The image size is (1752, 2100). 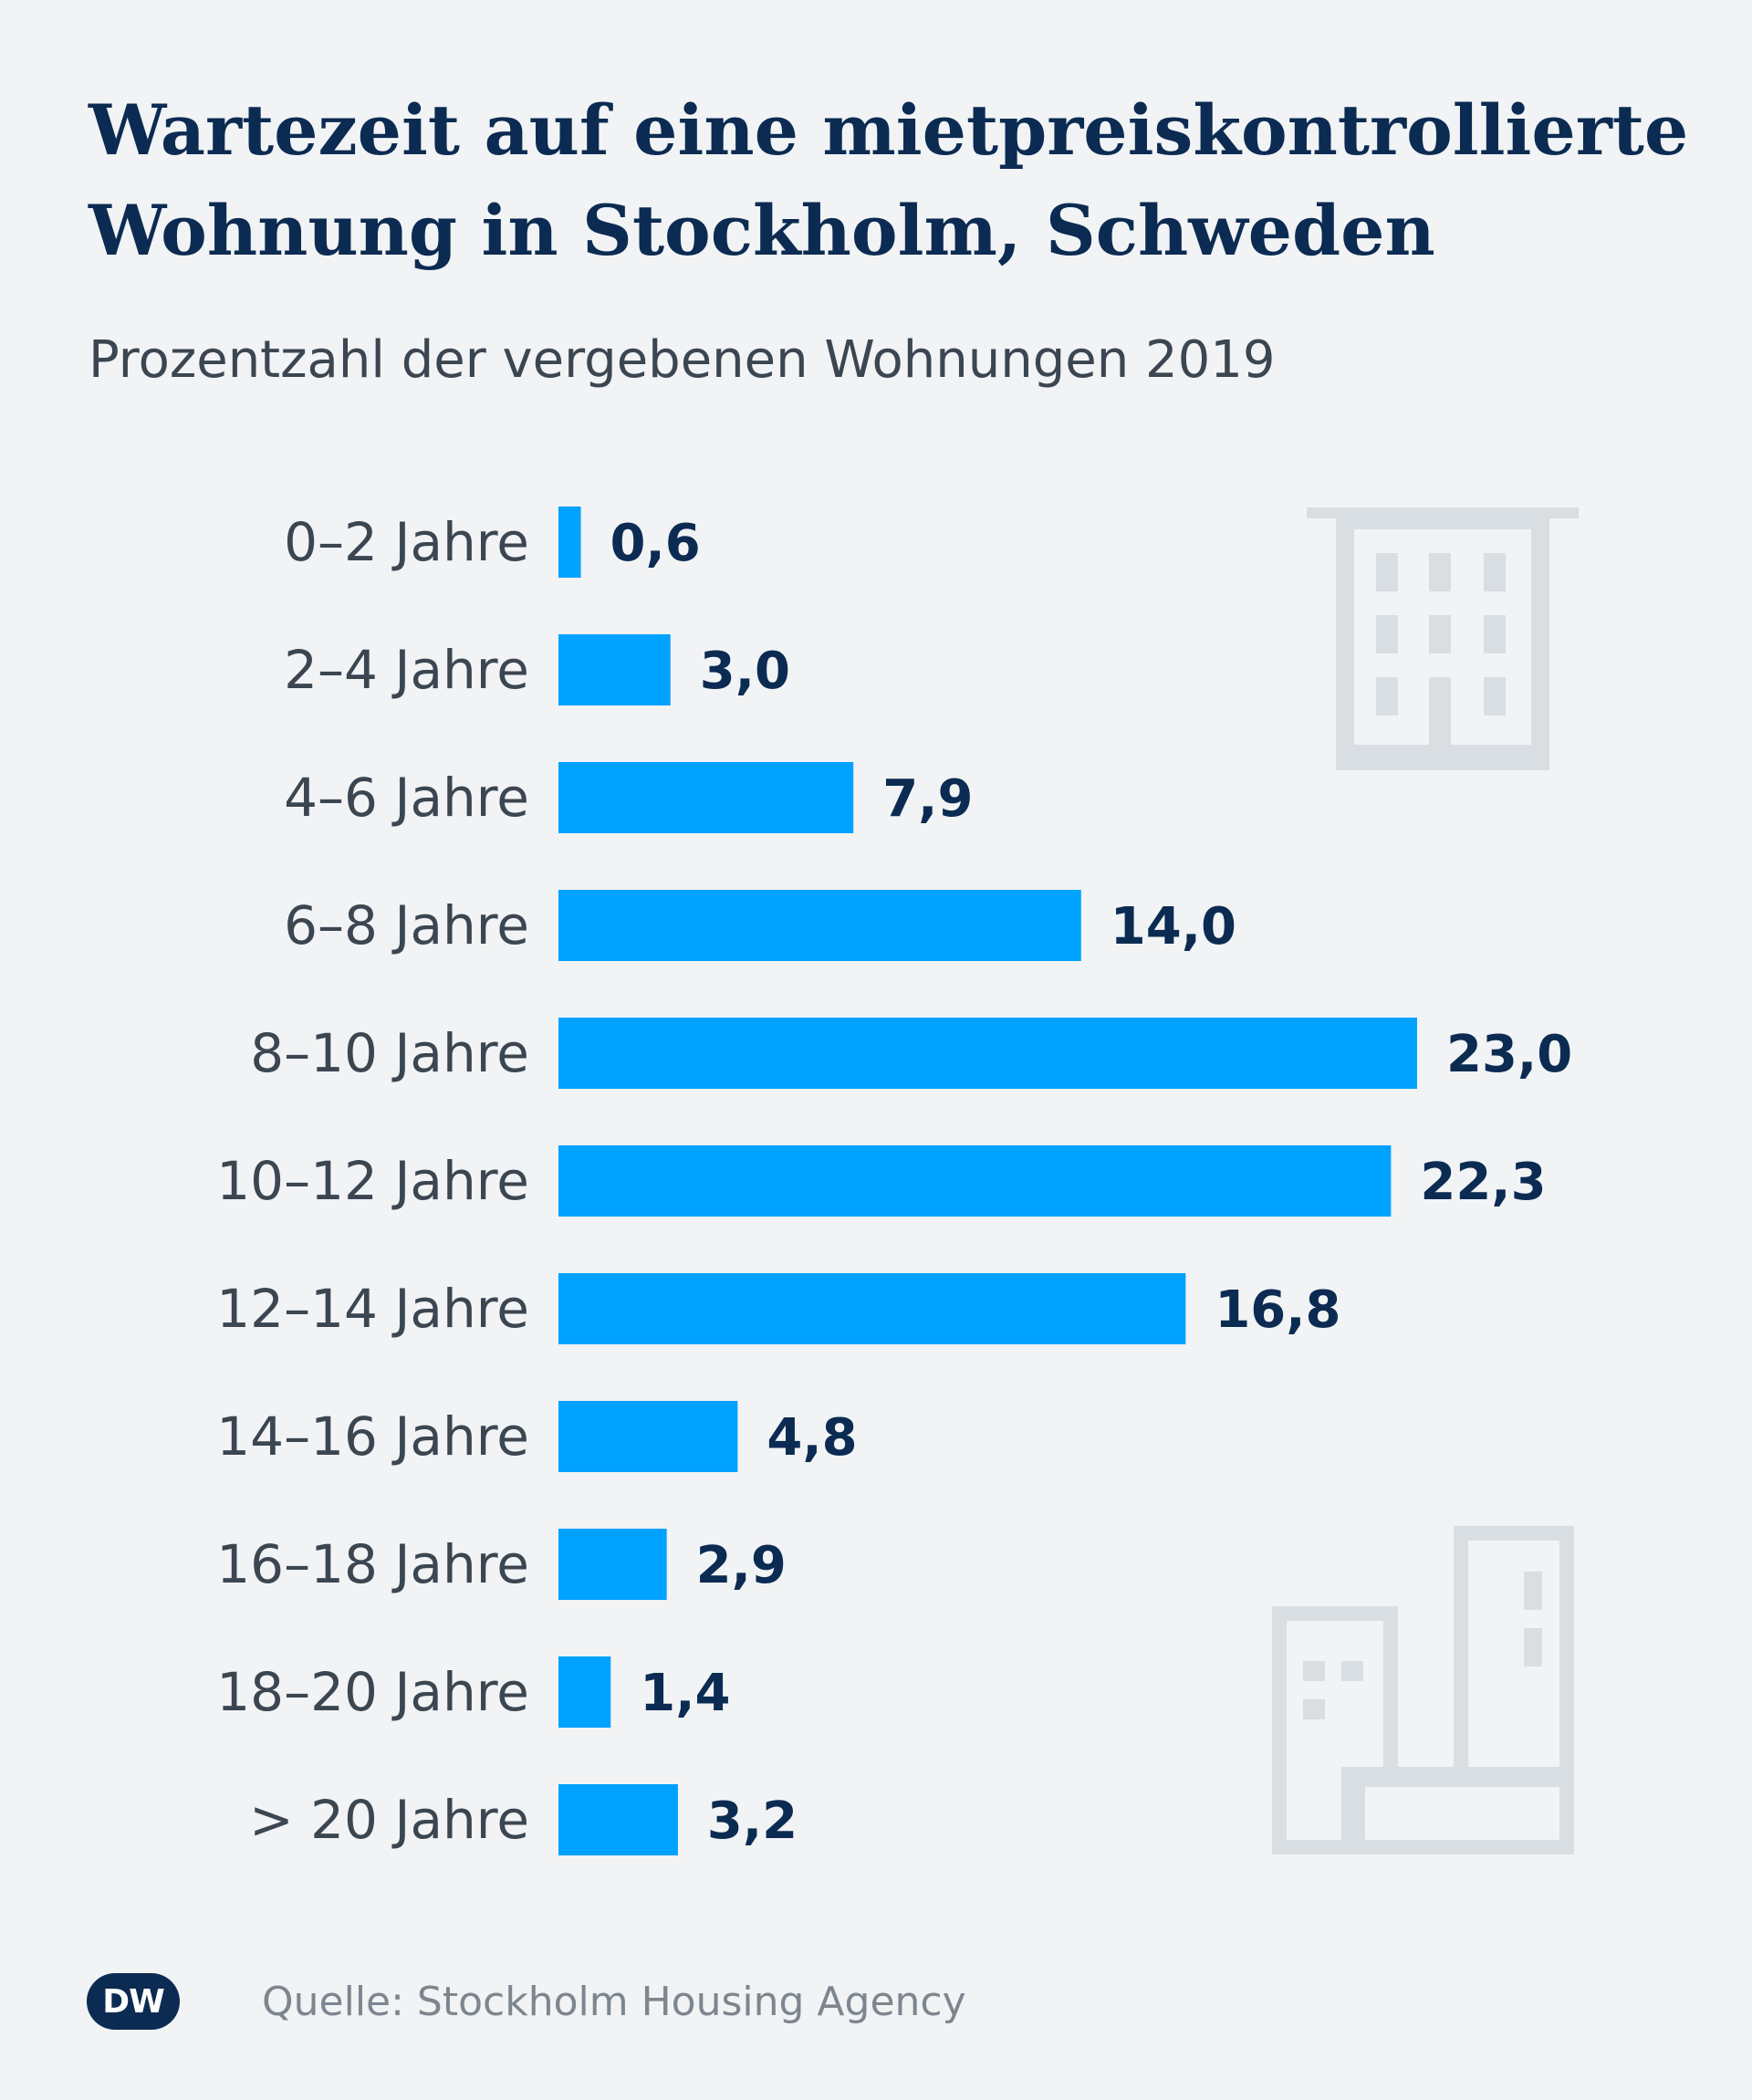 I want to click on value-label: 2,9, so click(x=741, y=1565).